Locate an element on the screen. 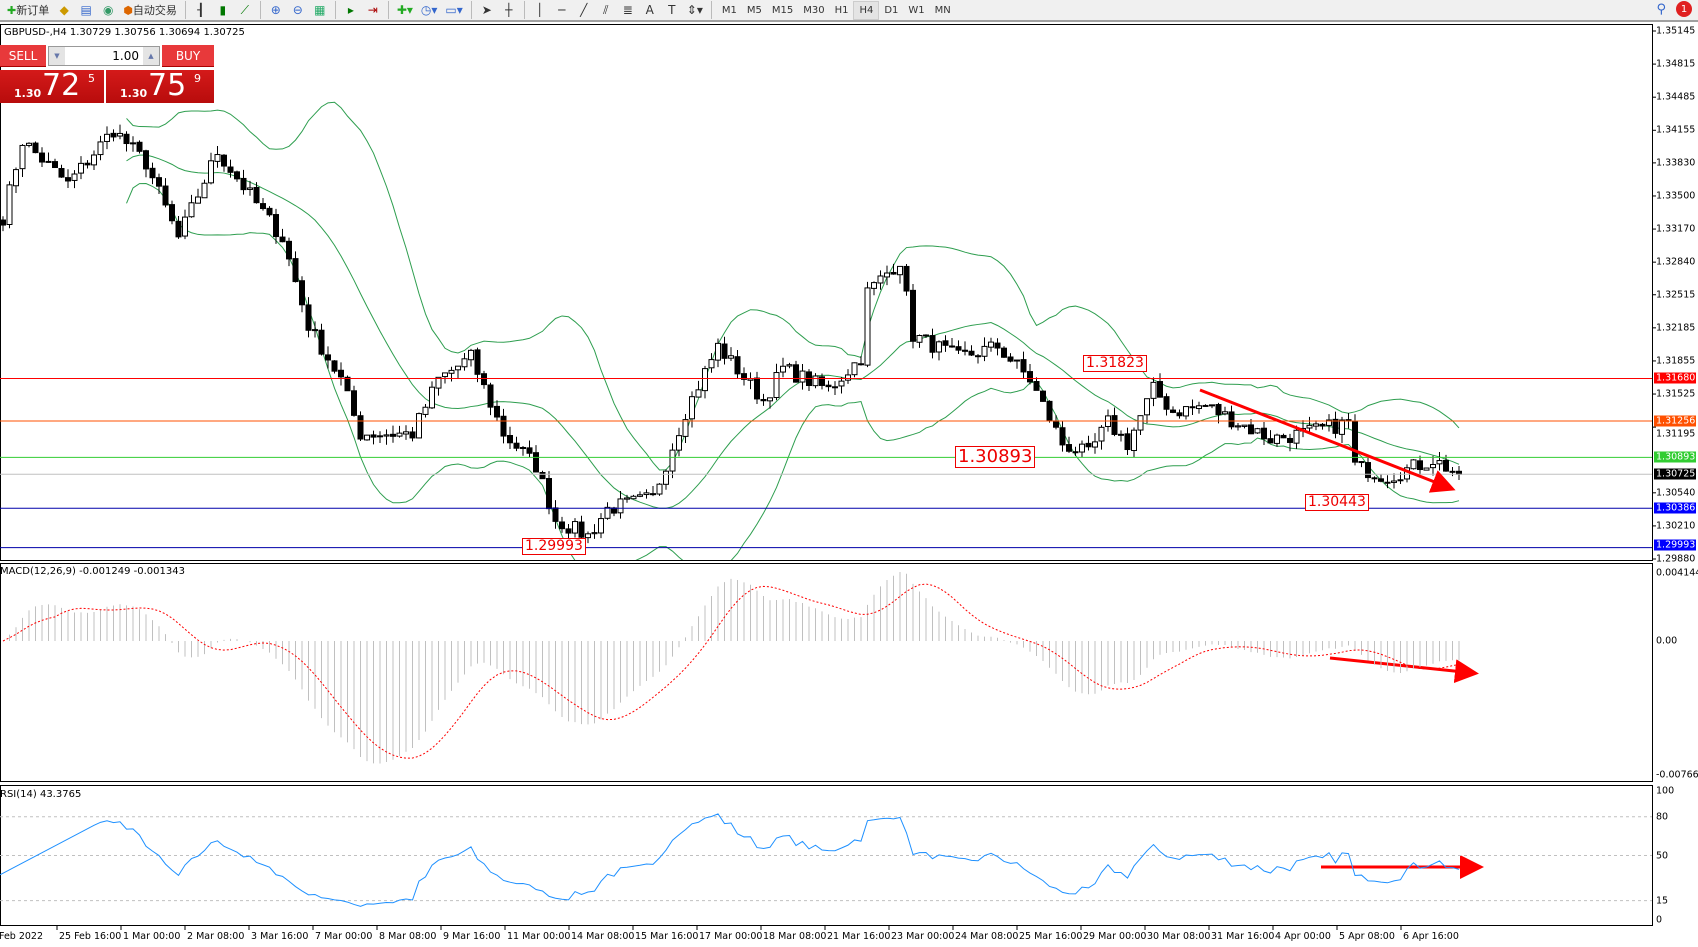 This screenshot has width=1698, height=947. indicators-button: ✚▾ is located at coordinates (405, 10).